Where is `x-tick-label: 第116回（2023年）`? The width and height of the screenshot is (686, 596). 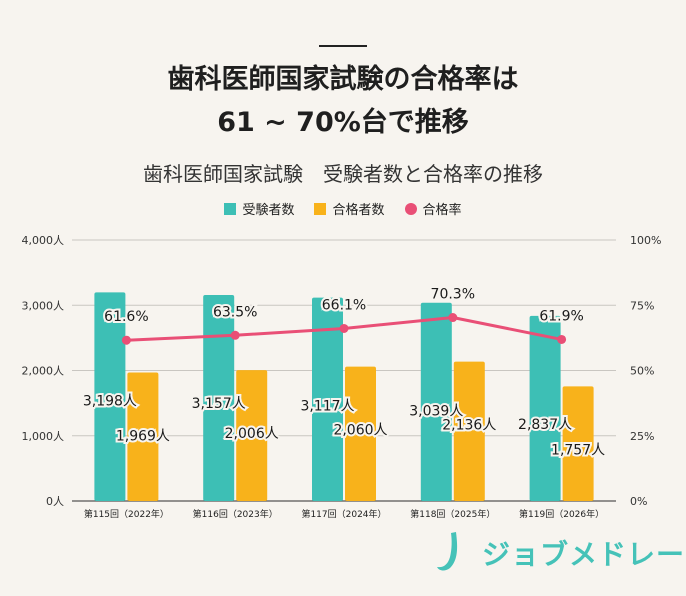
x-tick-label: 第116回（2023年） is located at coordinates (235, 514).